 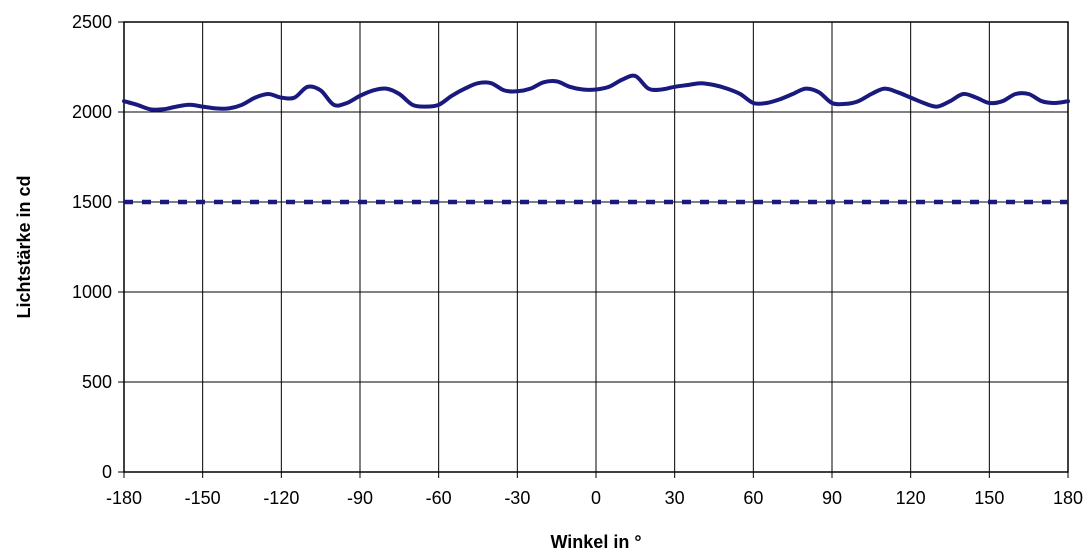 What do you see at coordinates (595, 542) in the screenshot?
I see `x-axis-title: Winkel in °` at bounding box center [595, 542].